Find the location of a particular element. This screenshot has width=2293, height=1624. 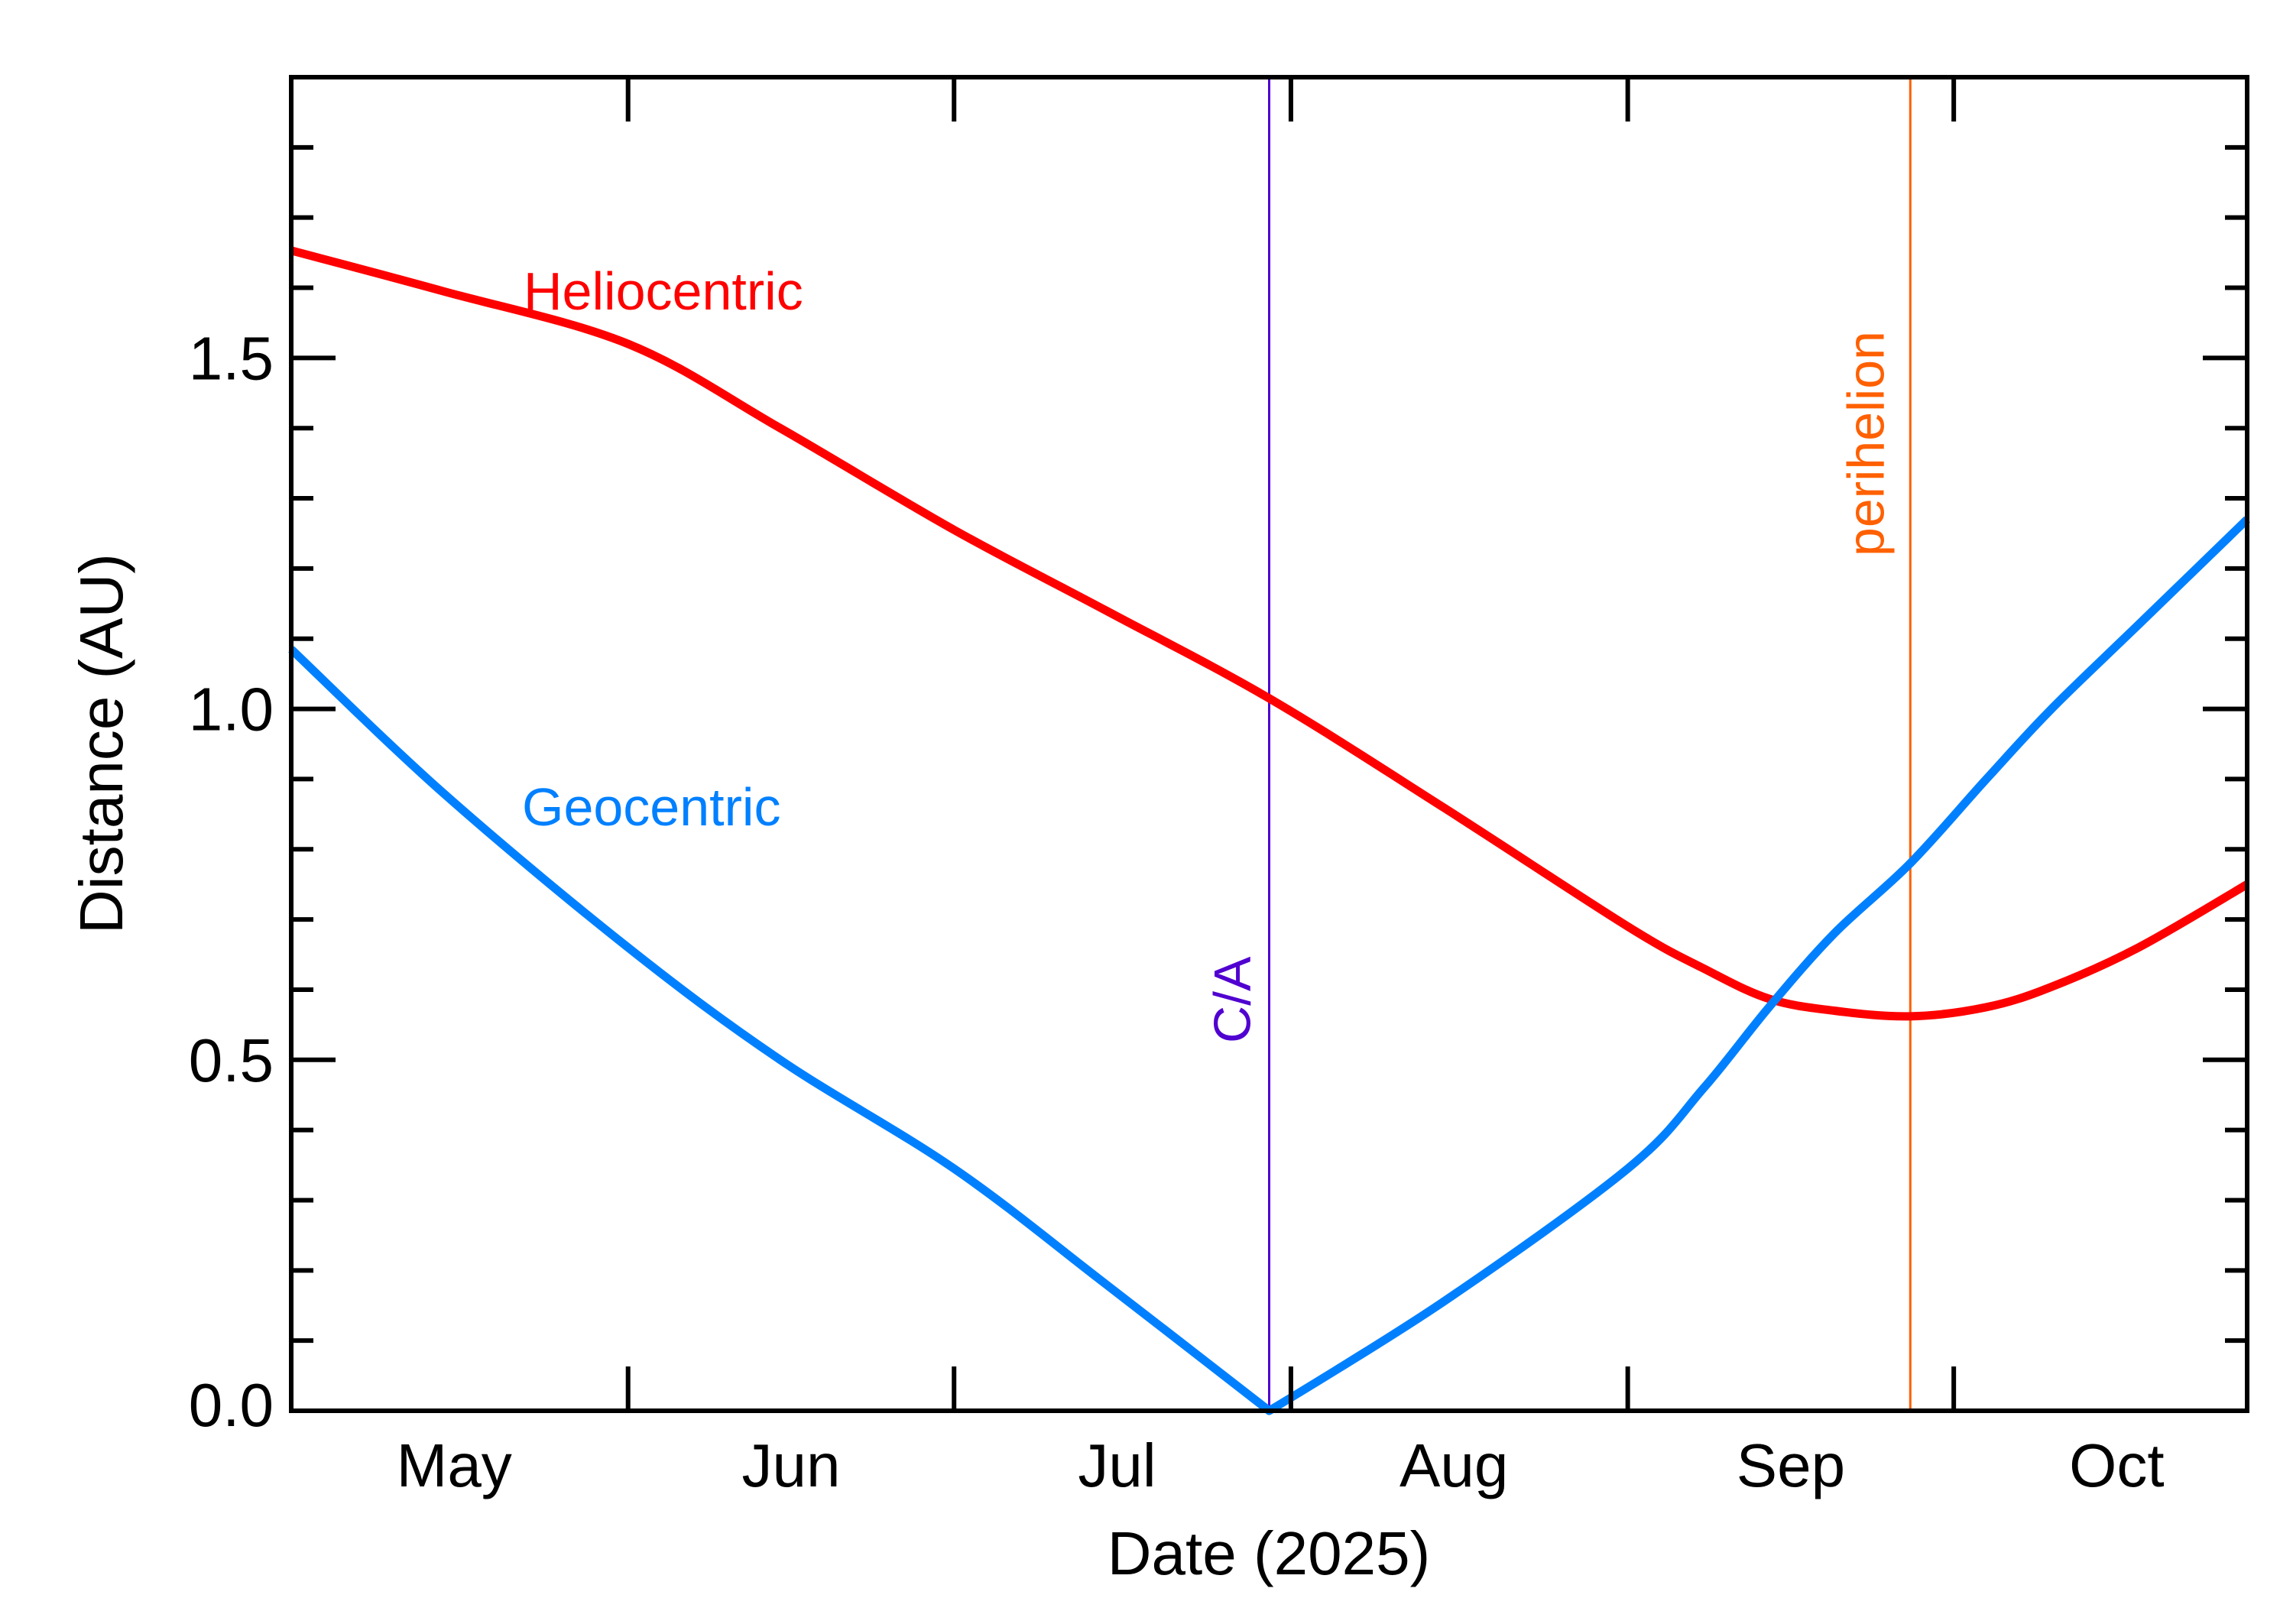

y-tick-label: 0.5 is located at coordinates (231, 1060).